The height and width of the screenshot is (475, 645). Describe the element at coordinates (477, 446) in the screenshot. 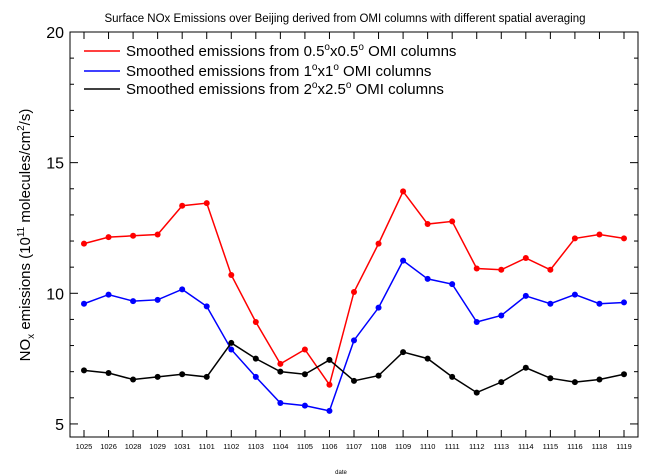

I see `x-tick-label: 1112` at that location.